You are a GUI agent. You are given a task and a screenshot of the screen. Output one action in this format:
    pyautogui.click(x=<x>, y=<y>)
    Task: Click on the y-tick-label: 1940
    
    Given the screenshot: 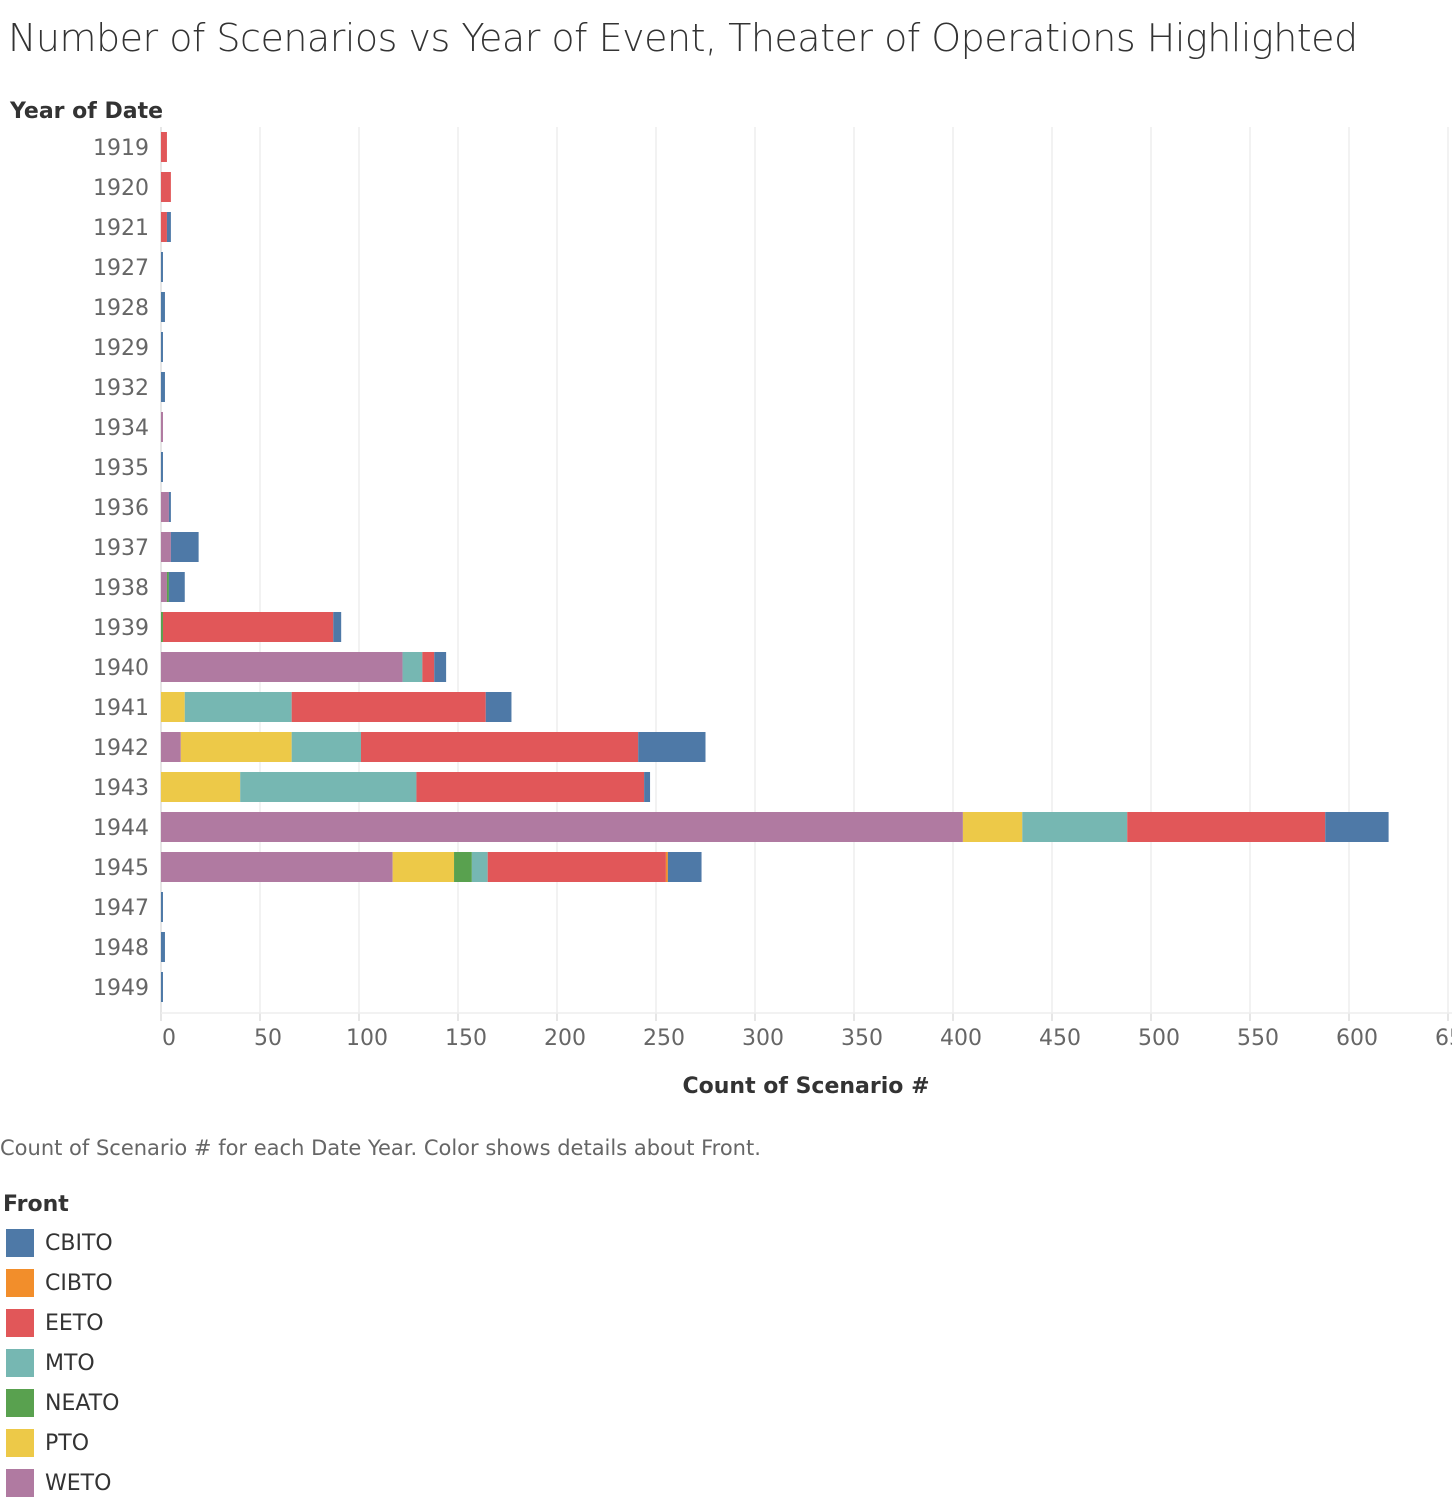 What is the action you would take?
    pyautogui.click(x=121, y=668)
    